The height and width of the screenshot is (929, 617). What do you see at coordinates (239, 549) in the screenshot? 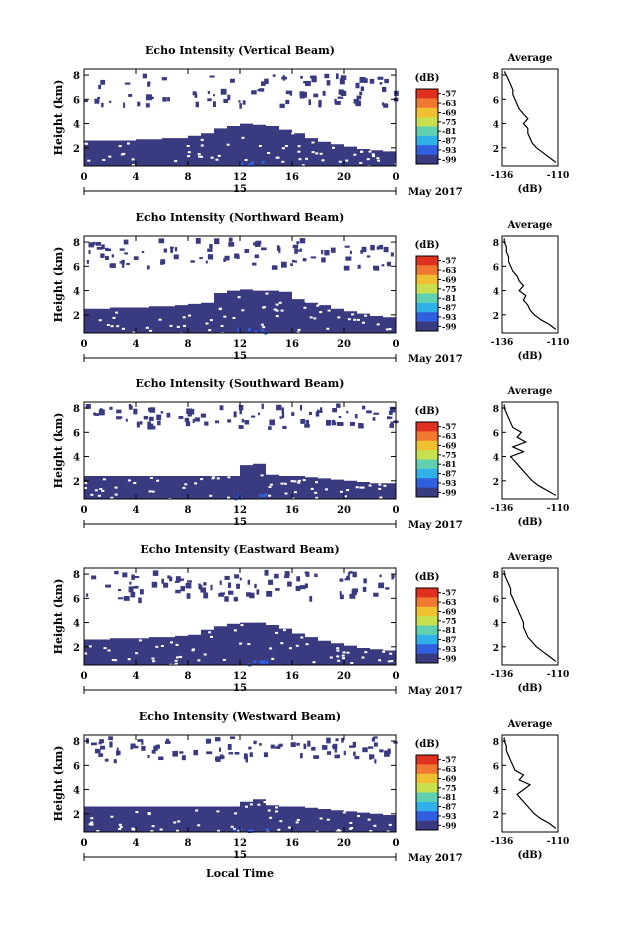
I see `panel-title: Echo Intensity (Eastward Beam)` at bounding box center [239, 549].